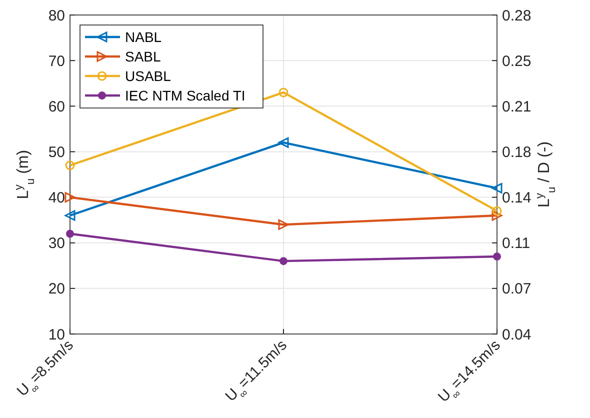 The height and width of the screenshot is (418, 590). What do you see at coordinates (517, 335) in the screenshot?
I see `y2-tick-label: 0.04` at bounding box center [517, 335].